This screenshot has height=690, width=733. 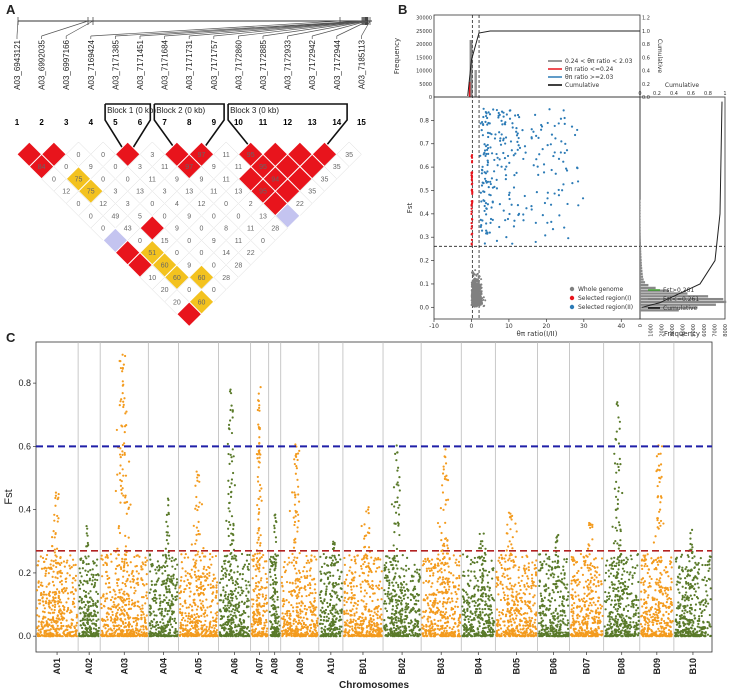 I want to click on right-hist-cumlabel: Cumulative, so click(x=682, y=85).